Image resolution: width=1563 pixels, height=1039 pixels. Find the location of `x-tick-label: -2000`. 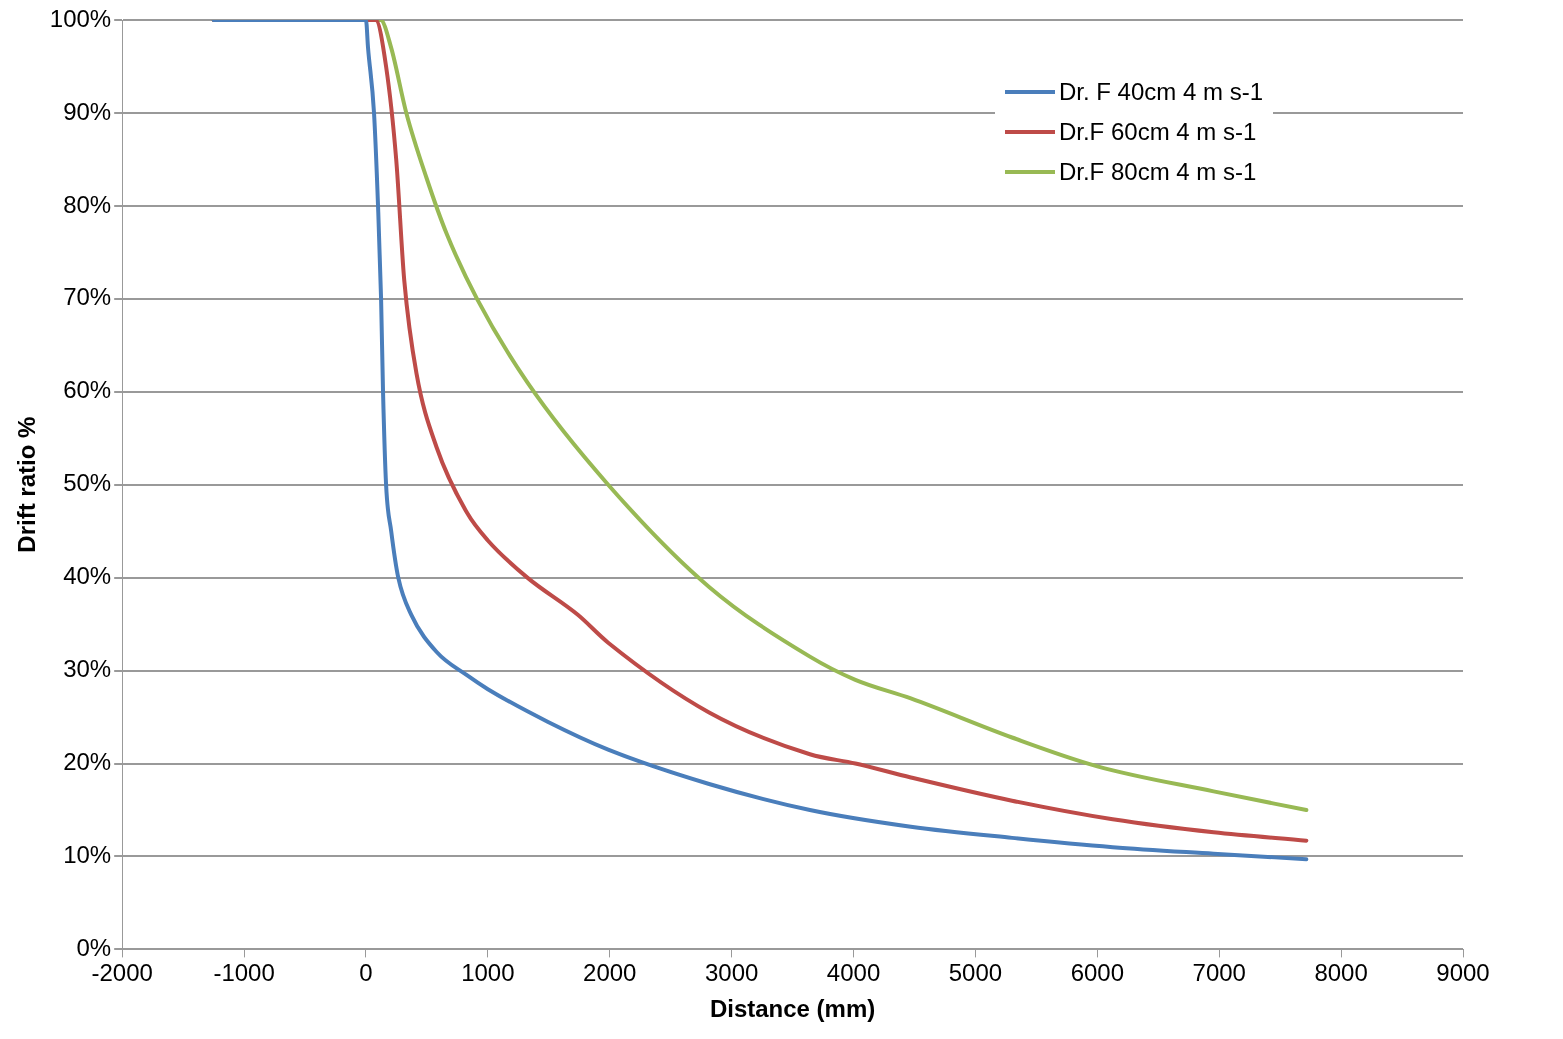

x-tick-label: -2000 is located at coordinates (122, 973).